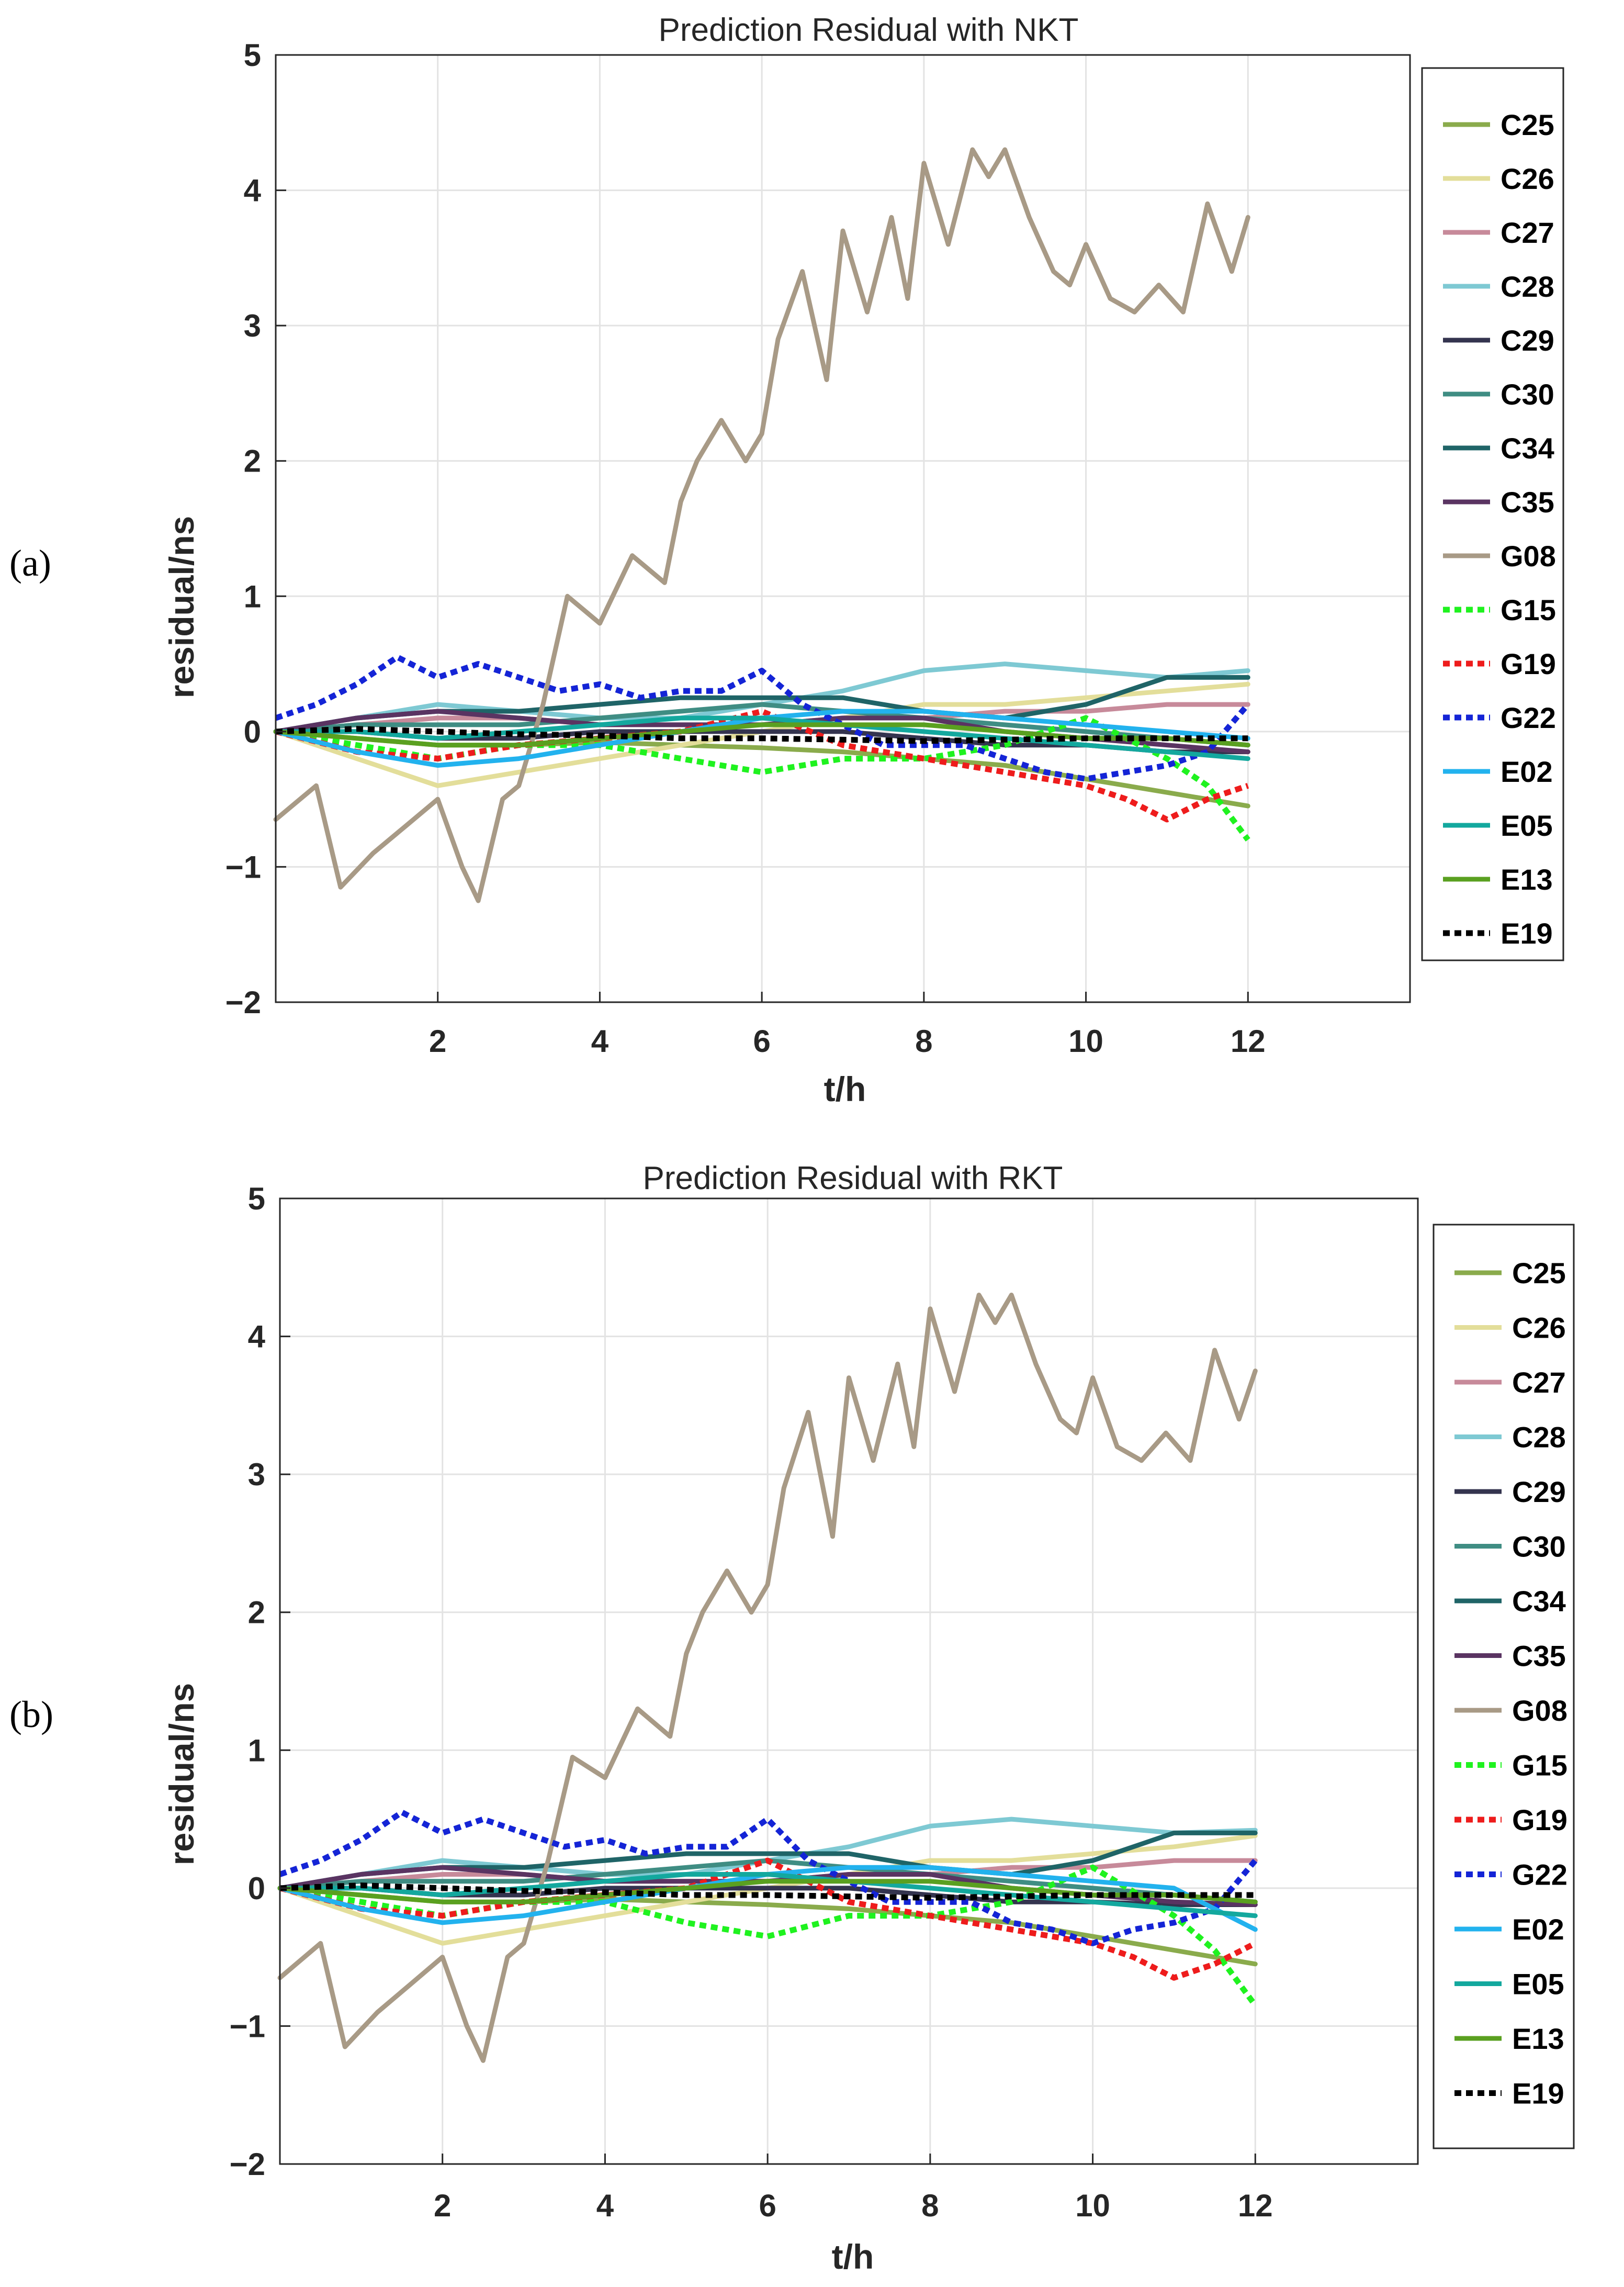 Image resolution: width=1624 pixels, height=2287 pixels. I want to click on panel-label-a: (a), so click(30, 563).